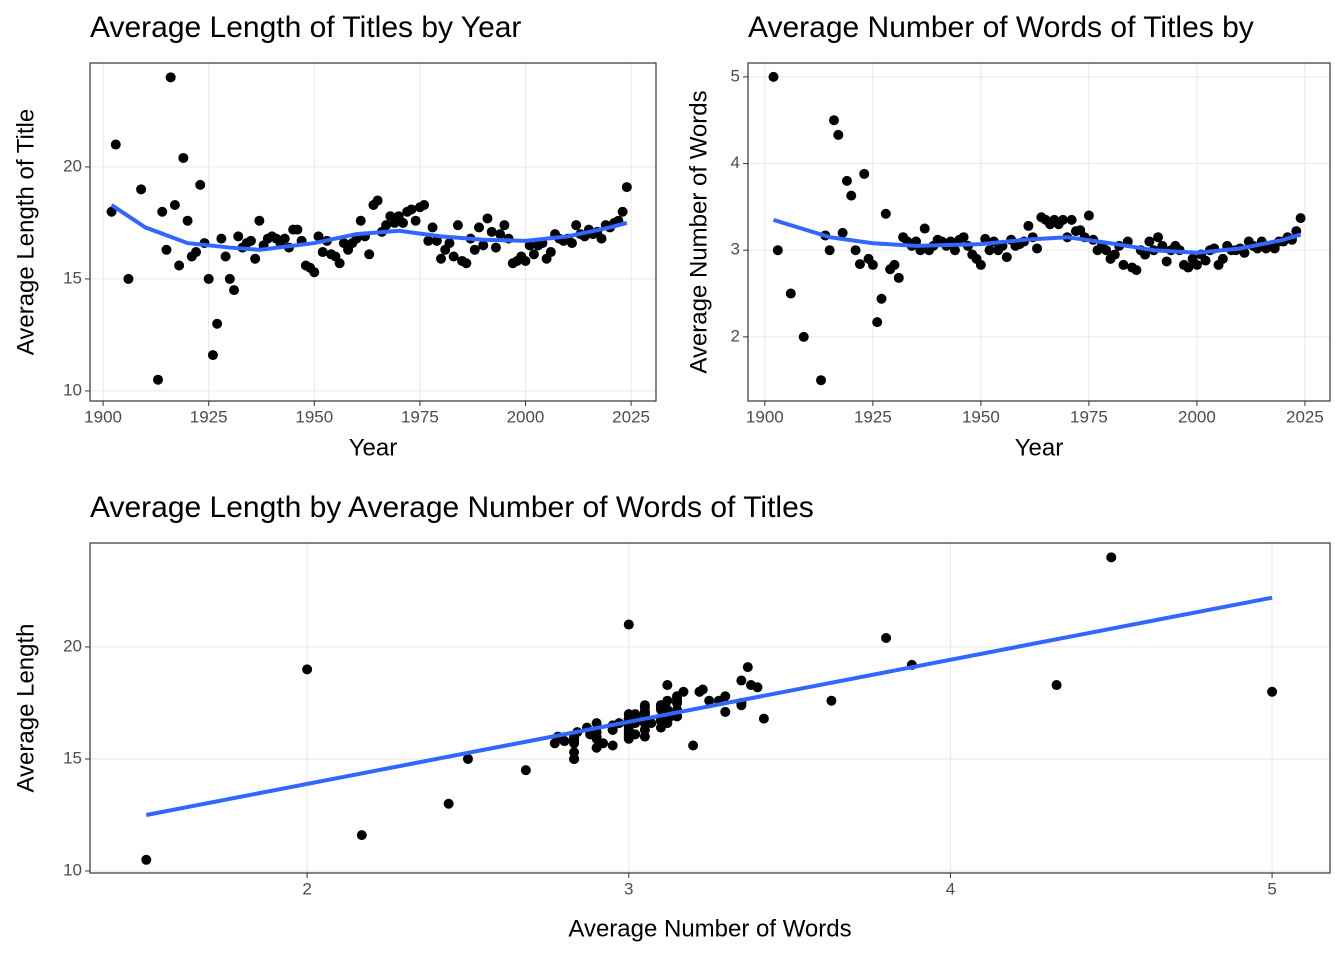  I want to click on x-axis-title: Average Number of Words, so click(709, 928).